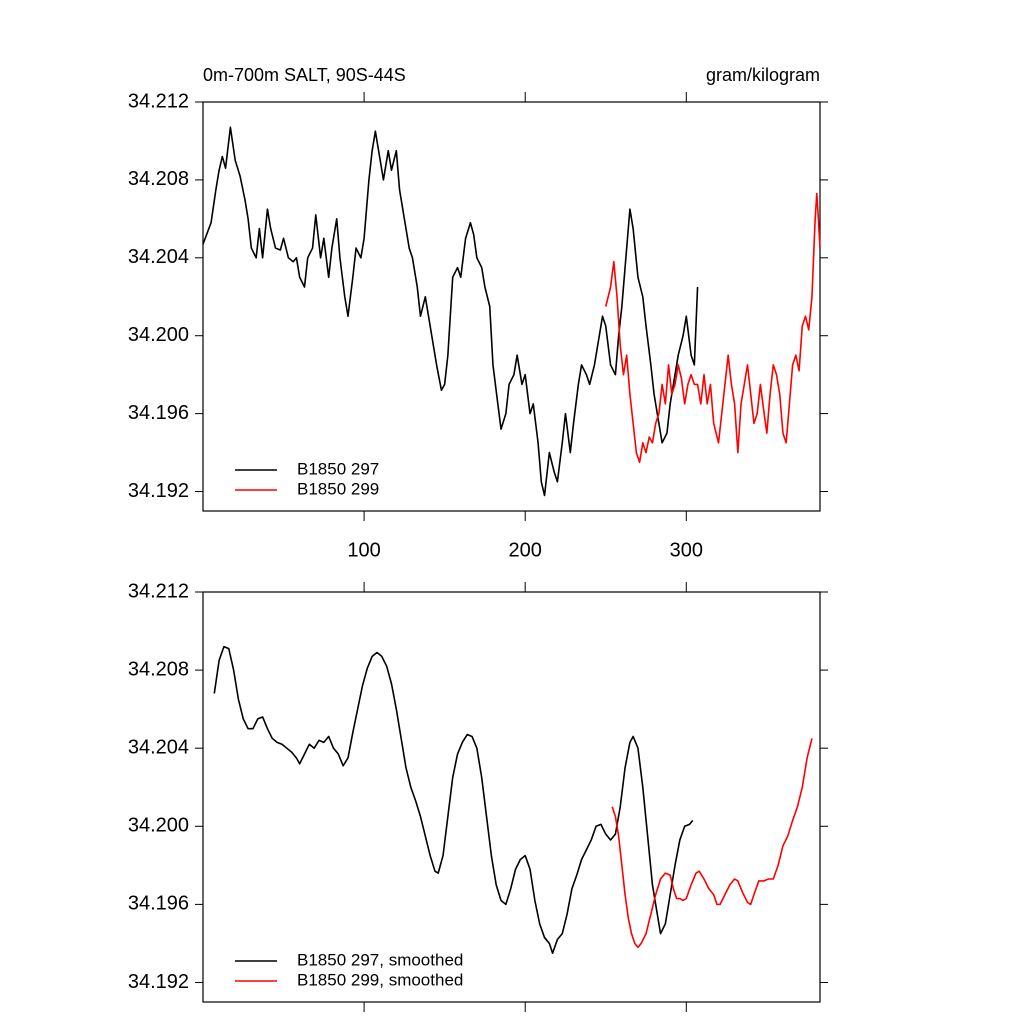 The width and height of the screenshot is (1024, 1029). What do you see at coordinates (363, 550) in the screenshot?
I see `x-tick-label: 100` at bounding box center [363, 550].